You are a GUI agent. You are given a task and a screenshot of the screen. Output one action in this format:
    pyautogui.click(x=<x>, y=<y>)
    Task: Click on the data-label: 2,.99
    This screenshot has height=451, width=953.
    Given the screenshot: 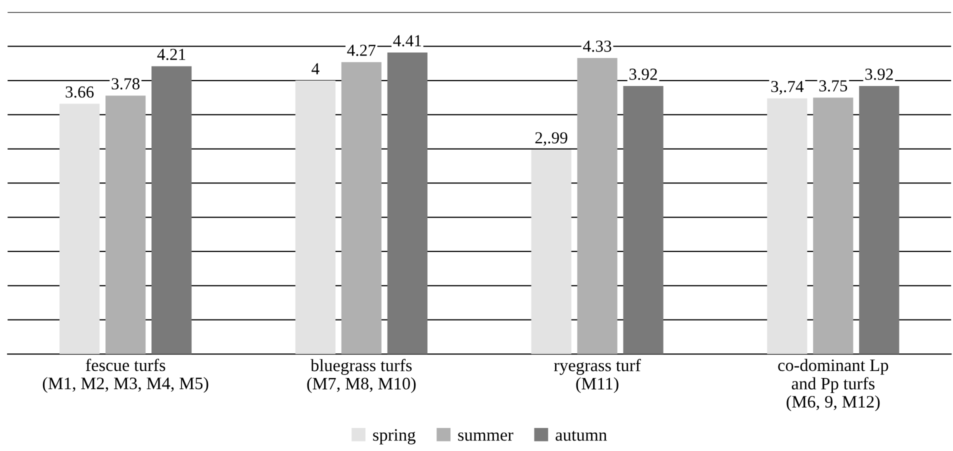 What is the action you would take?
    pyautogui.click(x=551, y=139)
    